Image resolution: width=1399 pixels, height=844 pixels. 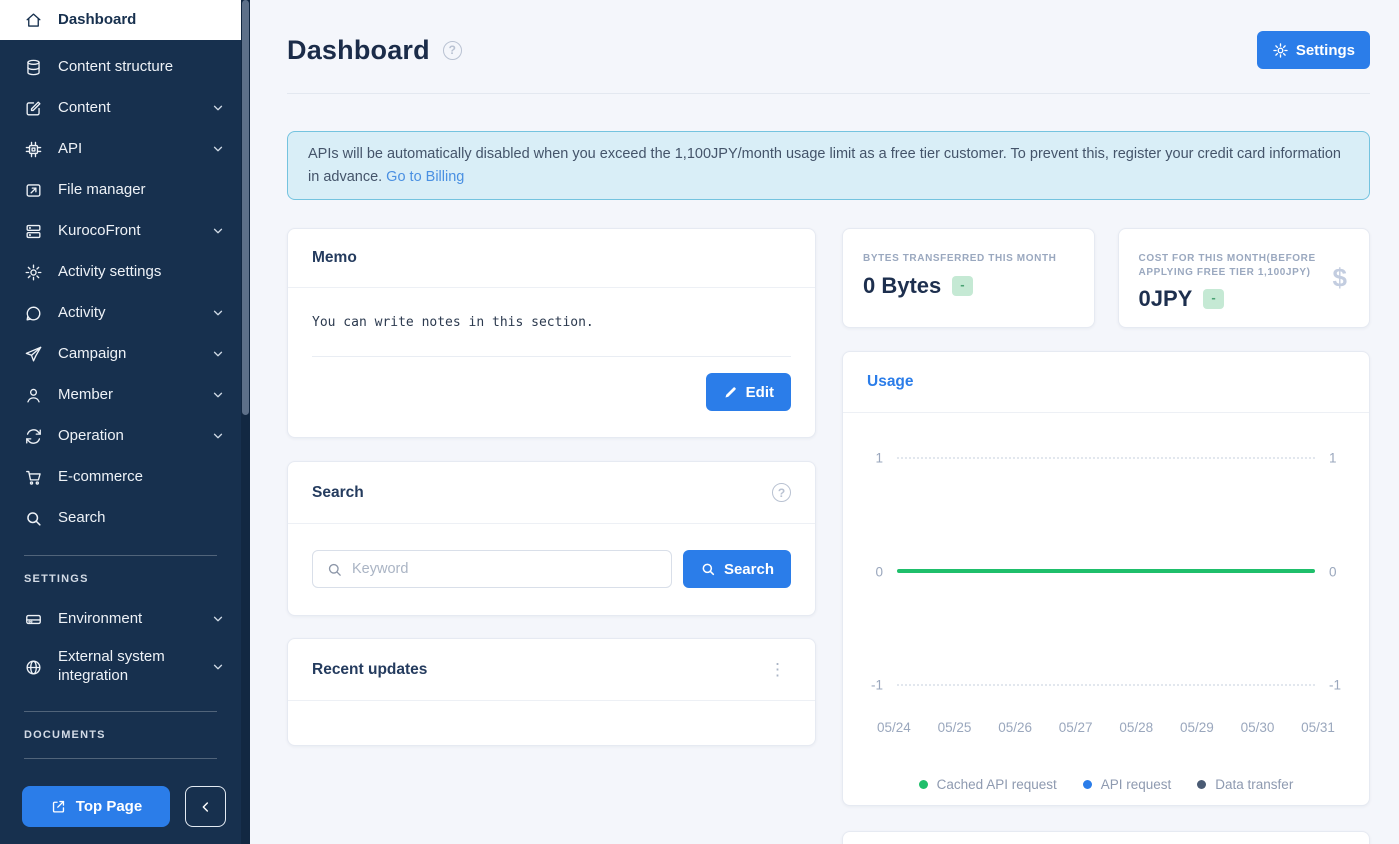 I want to click on sidebar-item-label: External system integration, so click(x=111, y=666).